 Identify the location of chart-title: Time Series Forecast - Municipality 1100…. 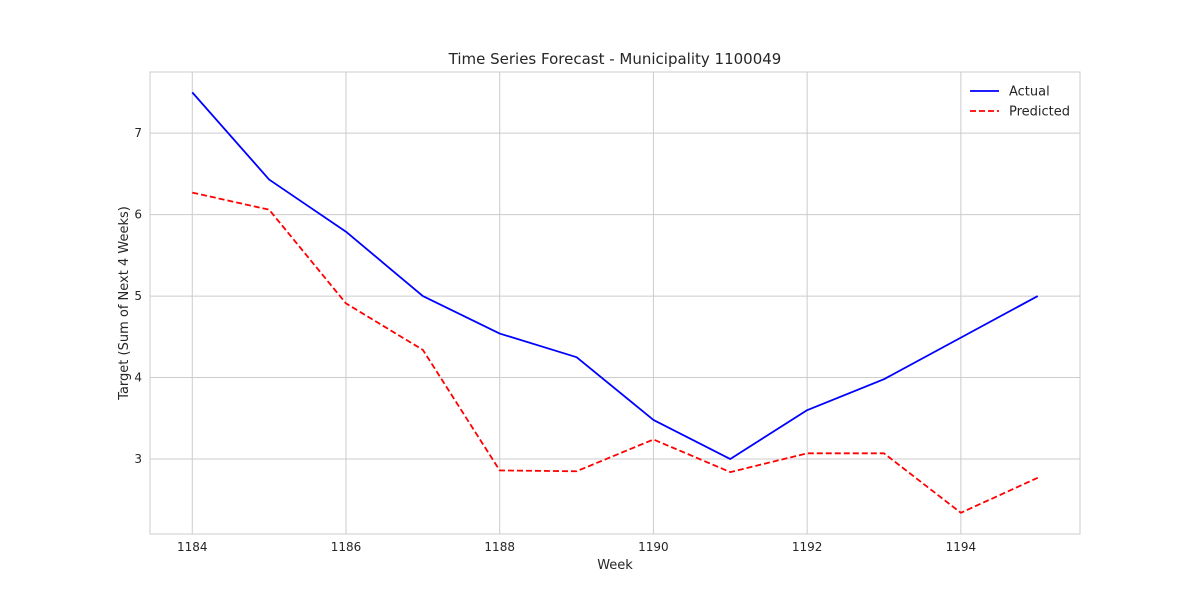
(615, 59).